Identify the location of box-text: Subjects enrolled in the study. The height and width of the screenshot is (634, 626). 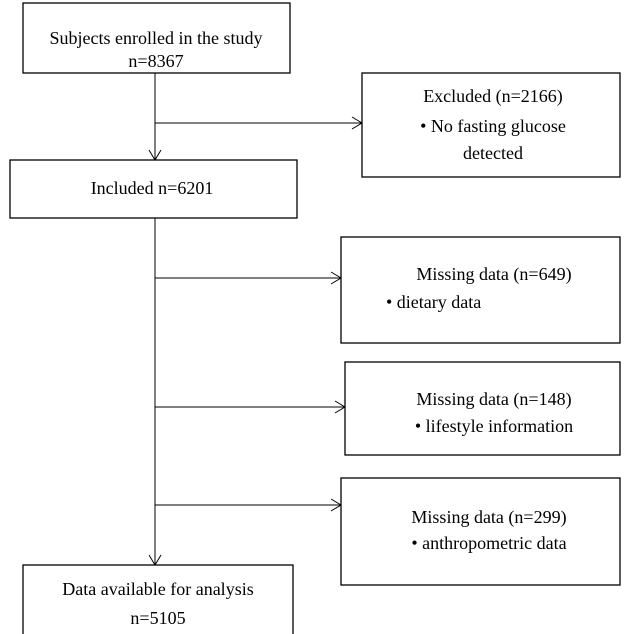
(156, 38).